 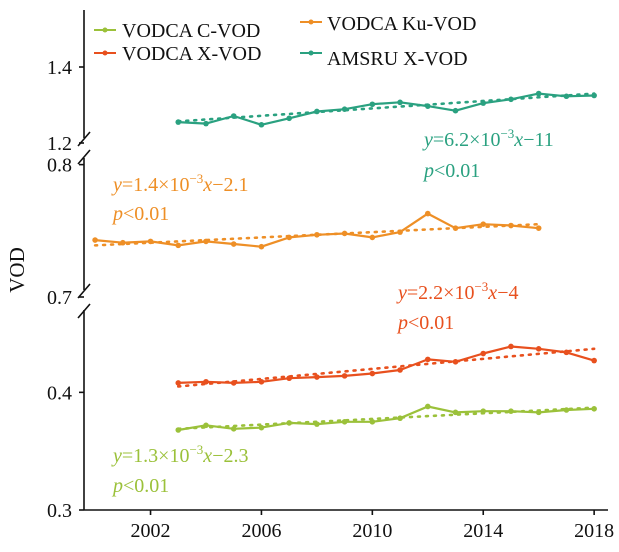 What do you see at coordinates (397, 59) in the screenshot?
I see `legend-label-amsru-x: AMSRU X-VOD` at bounding box center [397, 59].